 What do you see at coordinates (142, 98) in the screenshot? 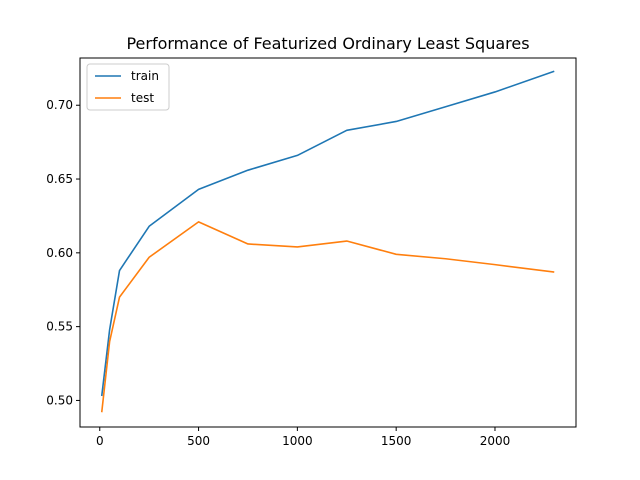
I see `legend-label-test: test` at bounding box center [142, 98].